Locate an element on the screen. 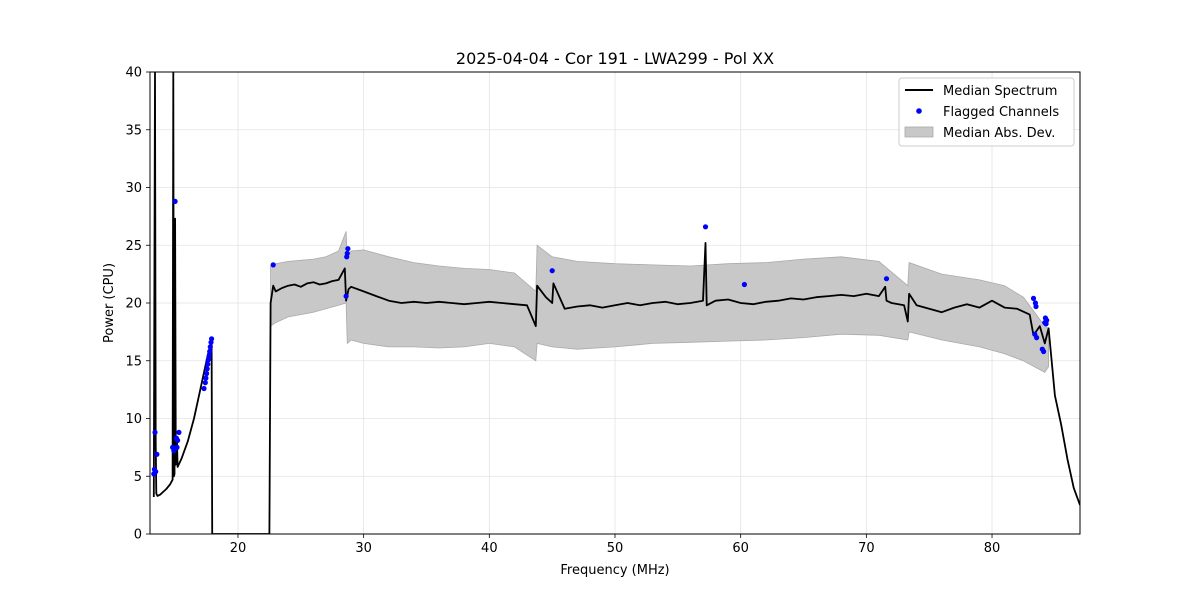 The height and width of the screenshot is (604, 1200). legend-band-swatch is located at coordinates (919, 132).